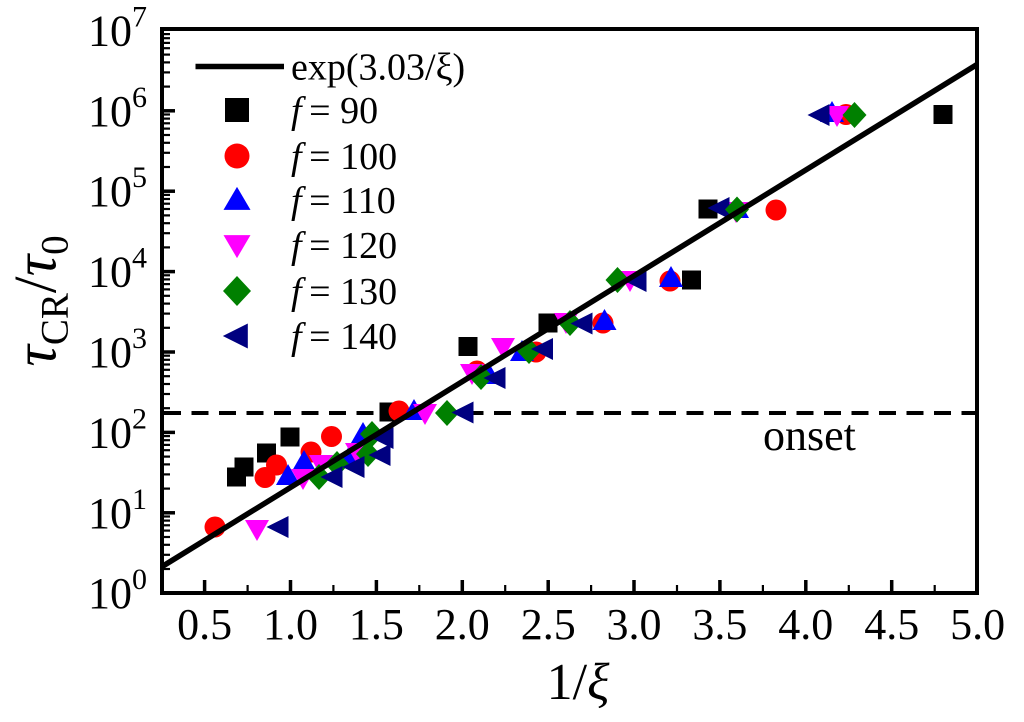 Image resolution: width=1024 pixels, height=722 pixels. I want to click on svg-text: f = 120, so click(344, 246).